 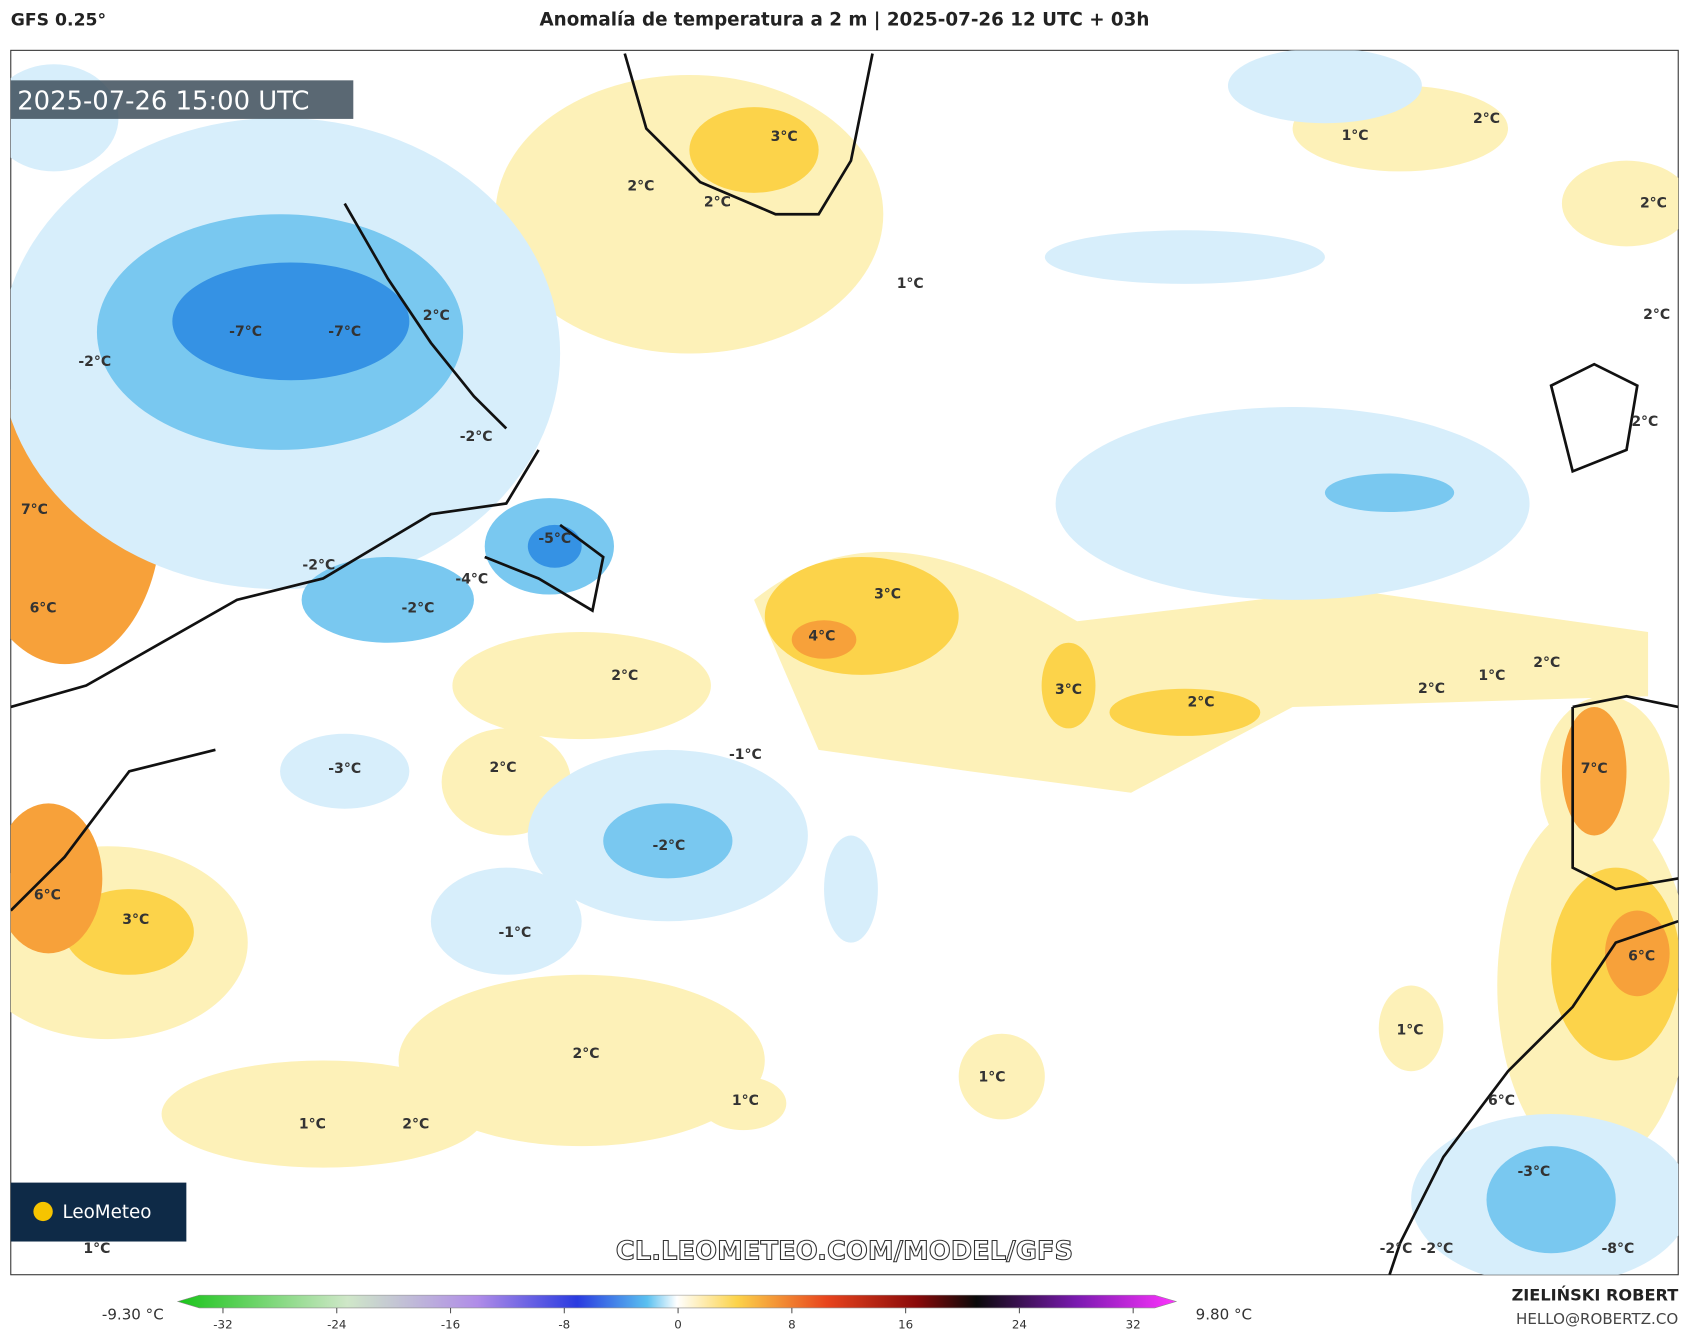 I want to click on email: HELLO@ROBERTZ.CO, so click(x=1597, y=1319).